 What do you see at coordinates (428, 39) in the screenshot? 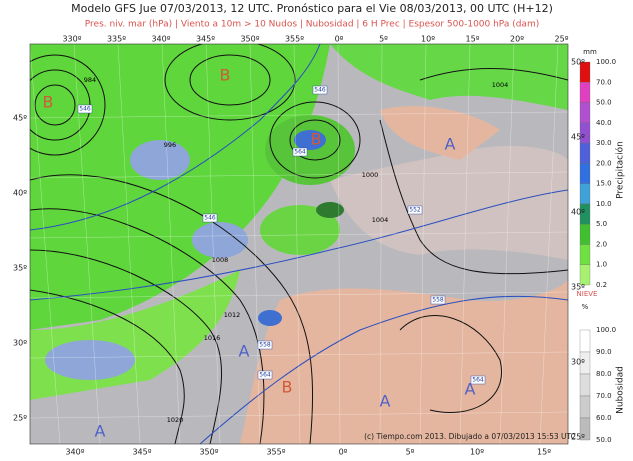
I see `longitude-label: 10º` at bounding box center [428, 39].